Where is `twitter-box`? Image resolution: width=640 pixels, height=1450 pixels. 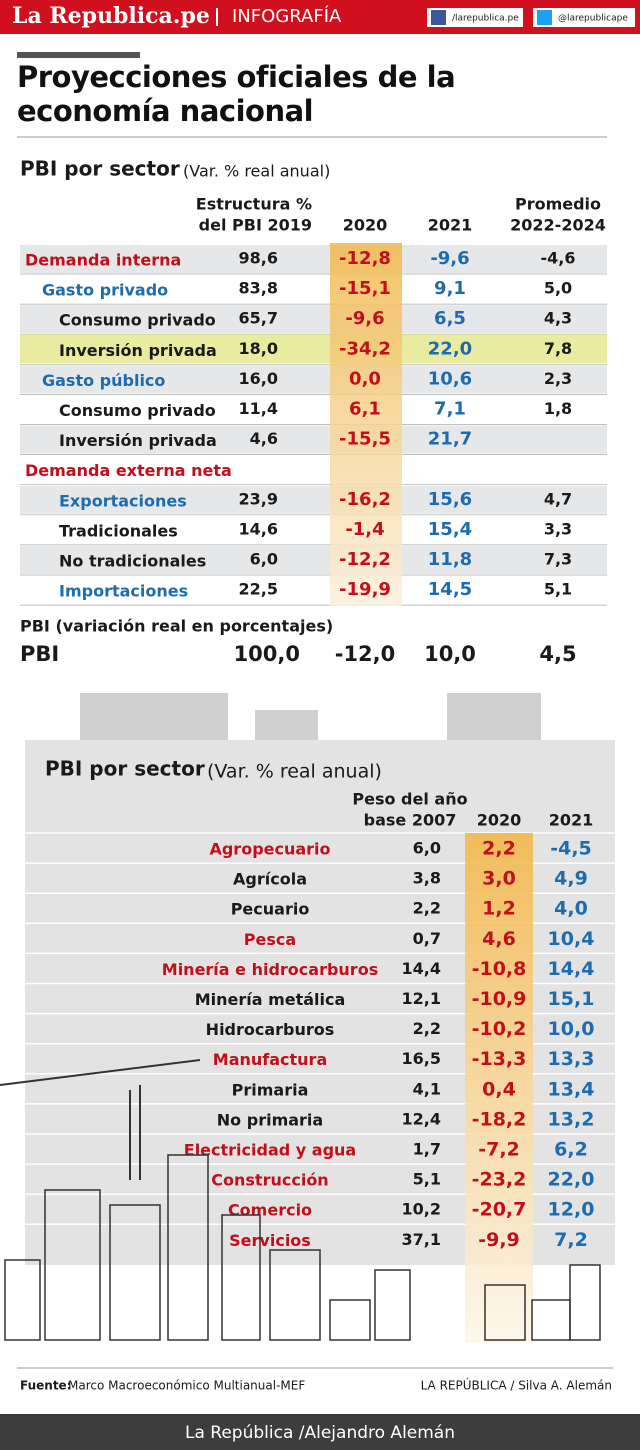
twitter-box is located at coordinates (584, 17).